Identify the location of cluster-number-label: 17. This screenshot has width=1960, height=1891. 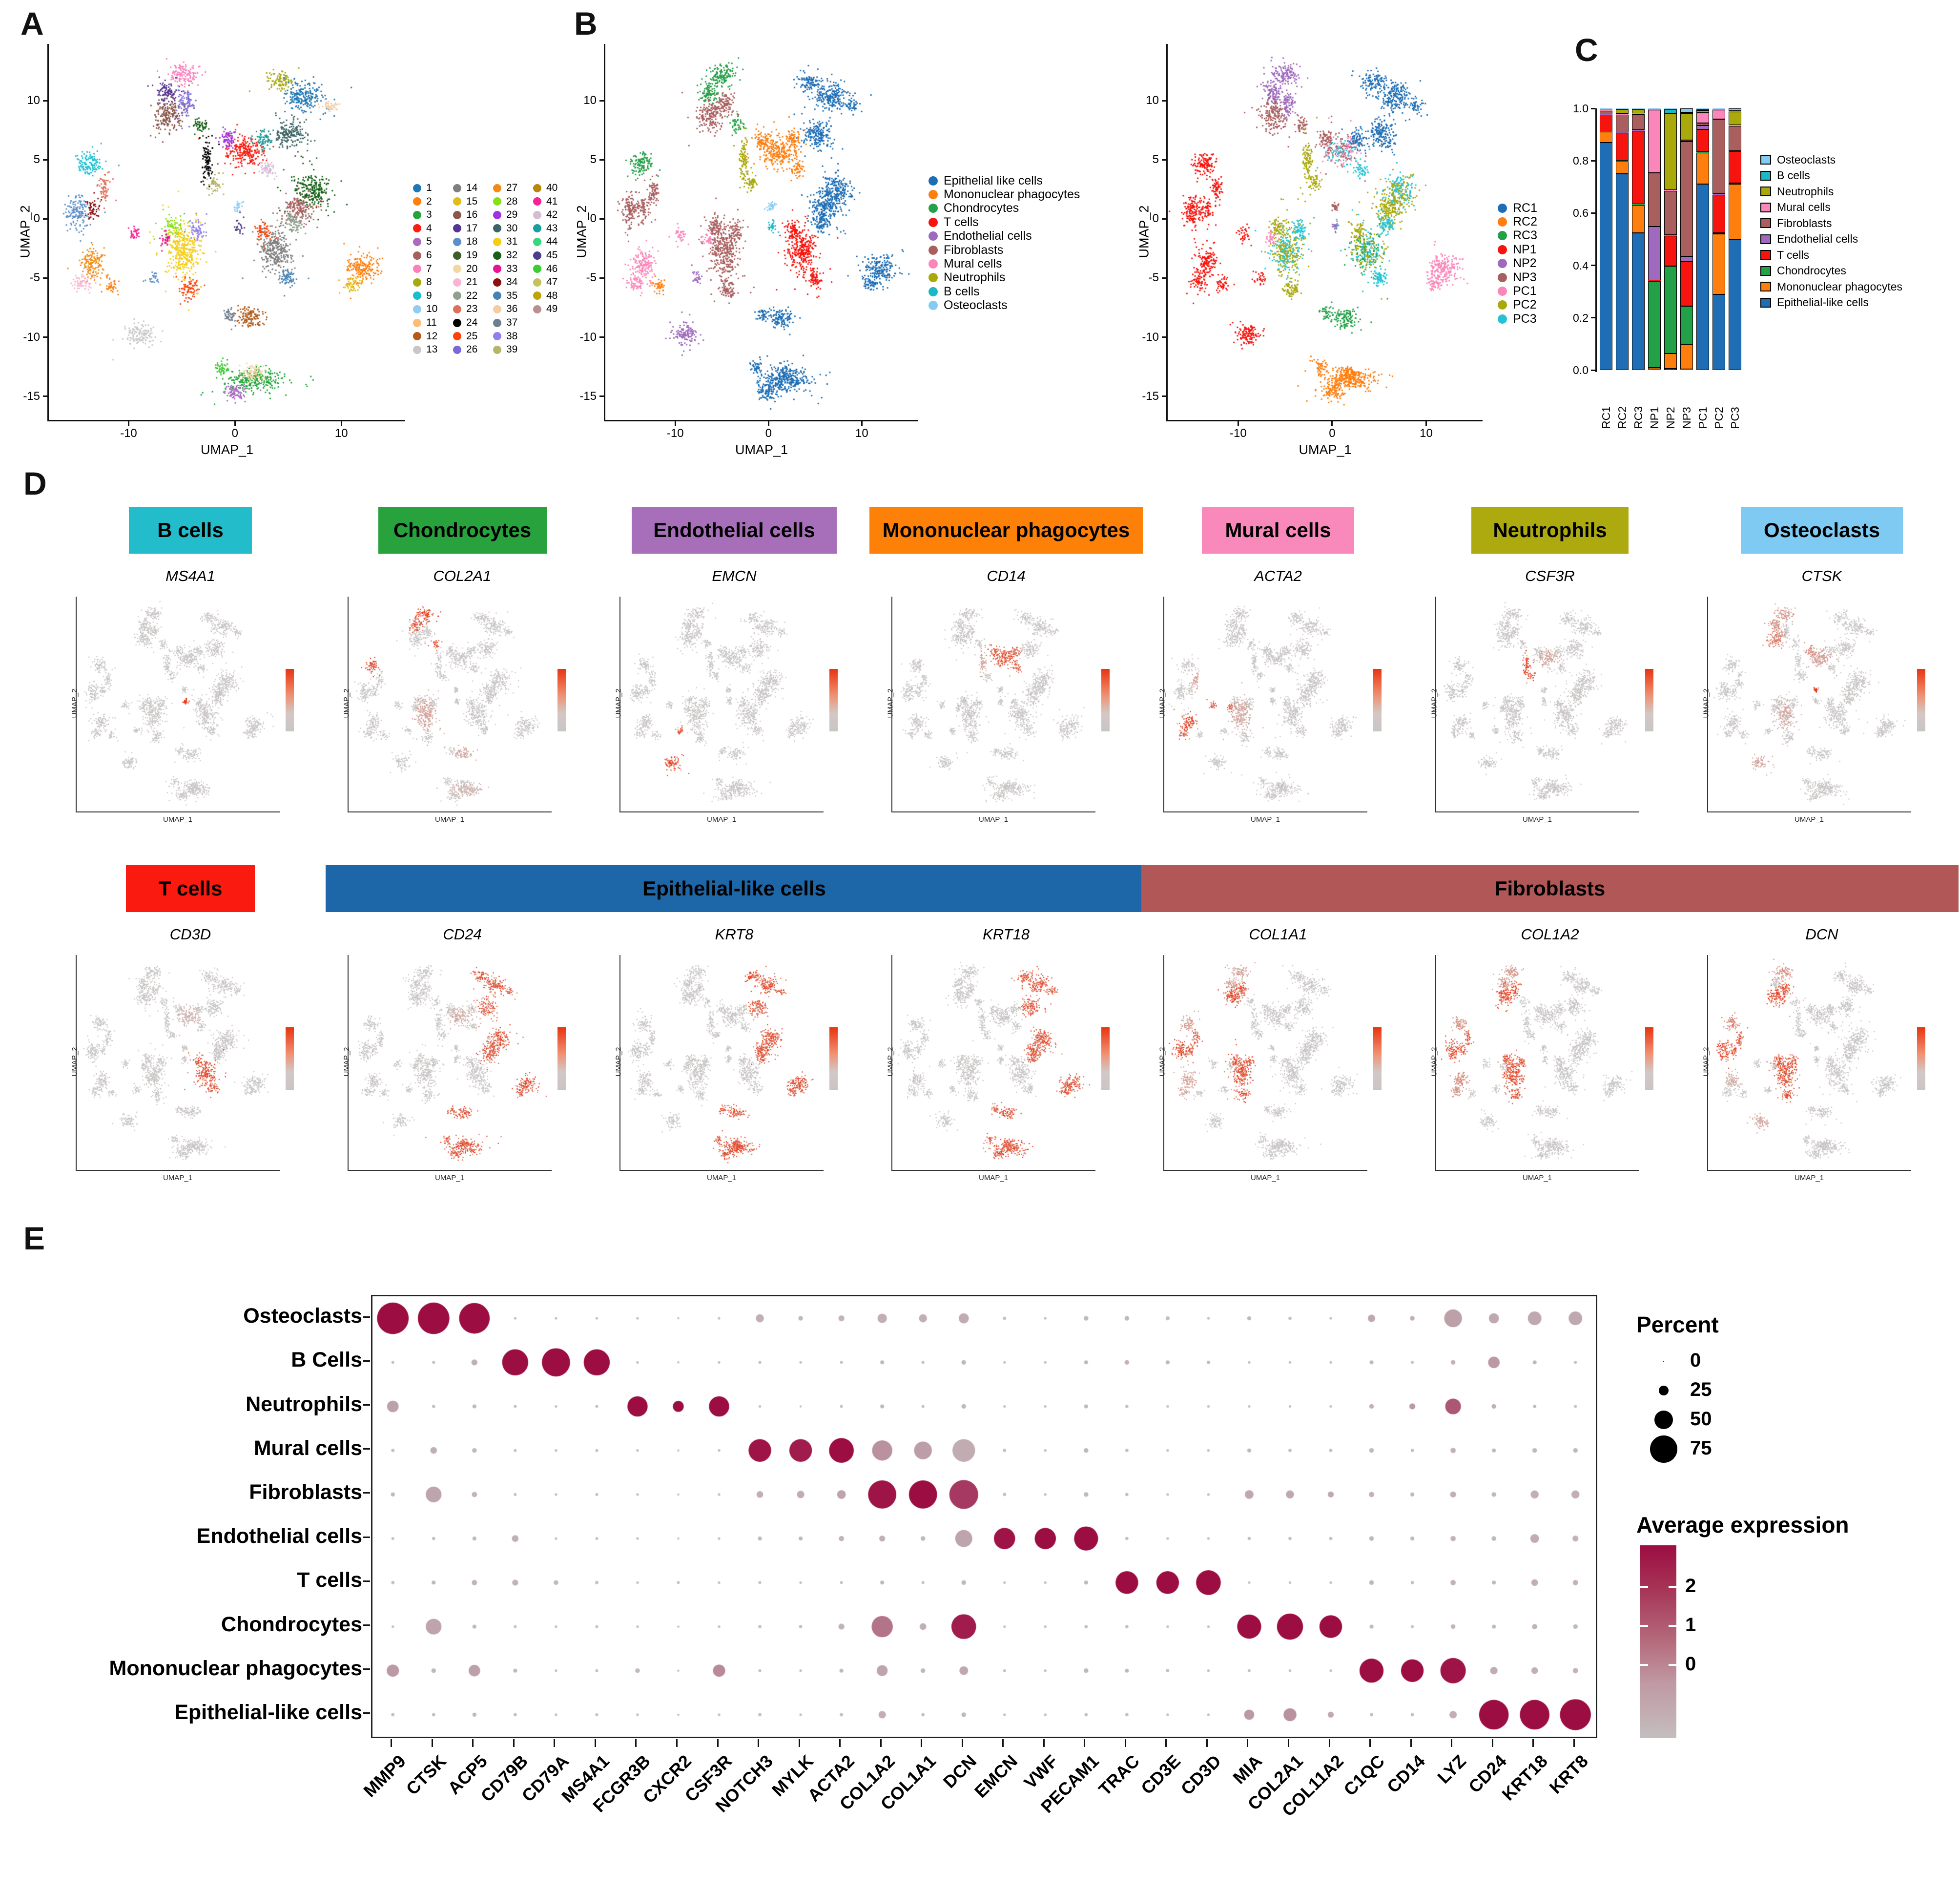
(472, 228).